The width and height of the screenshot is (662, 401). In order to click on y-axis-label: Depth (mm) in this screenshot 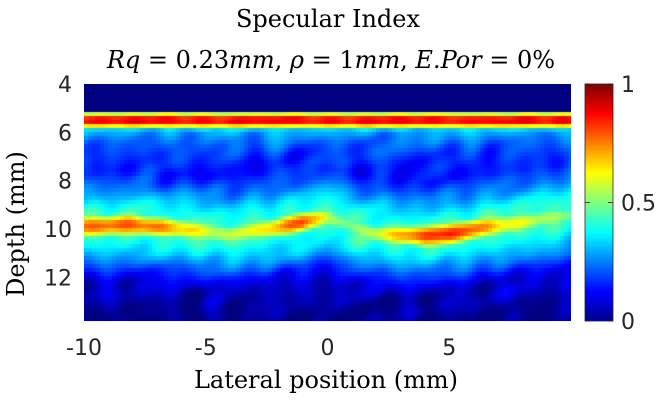, I will do `click(16, 224)`.